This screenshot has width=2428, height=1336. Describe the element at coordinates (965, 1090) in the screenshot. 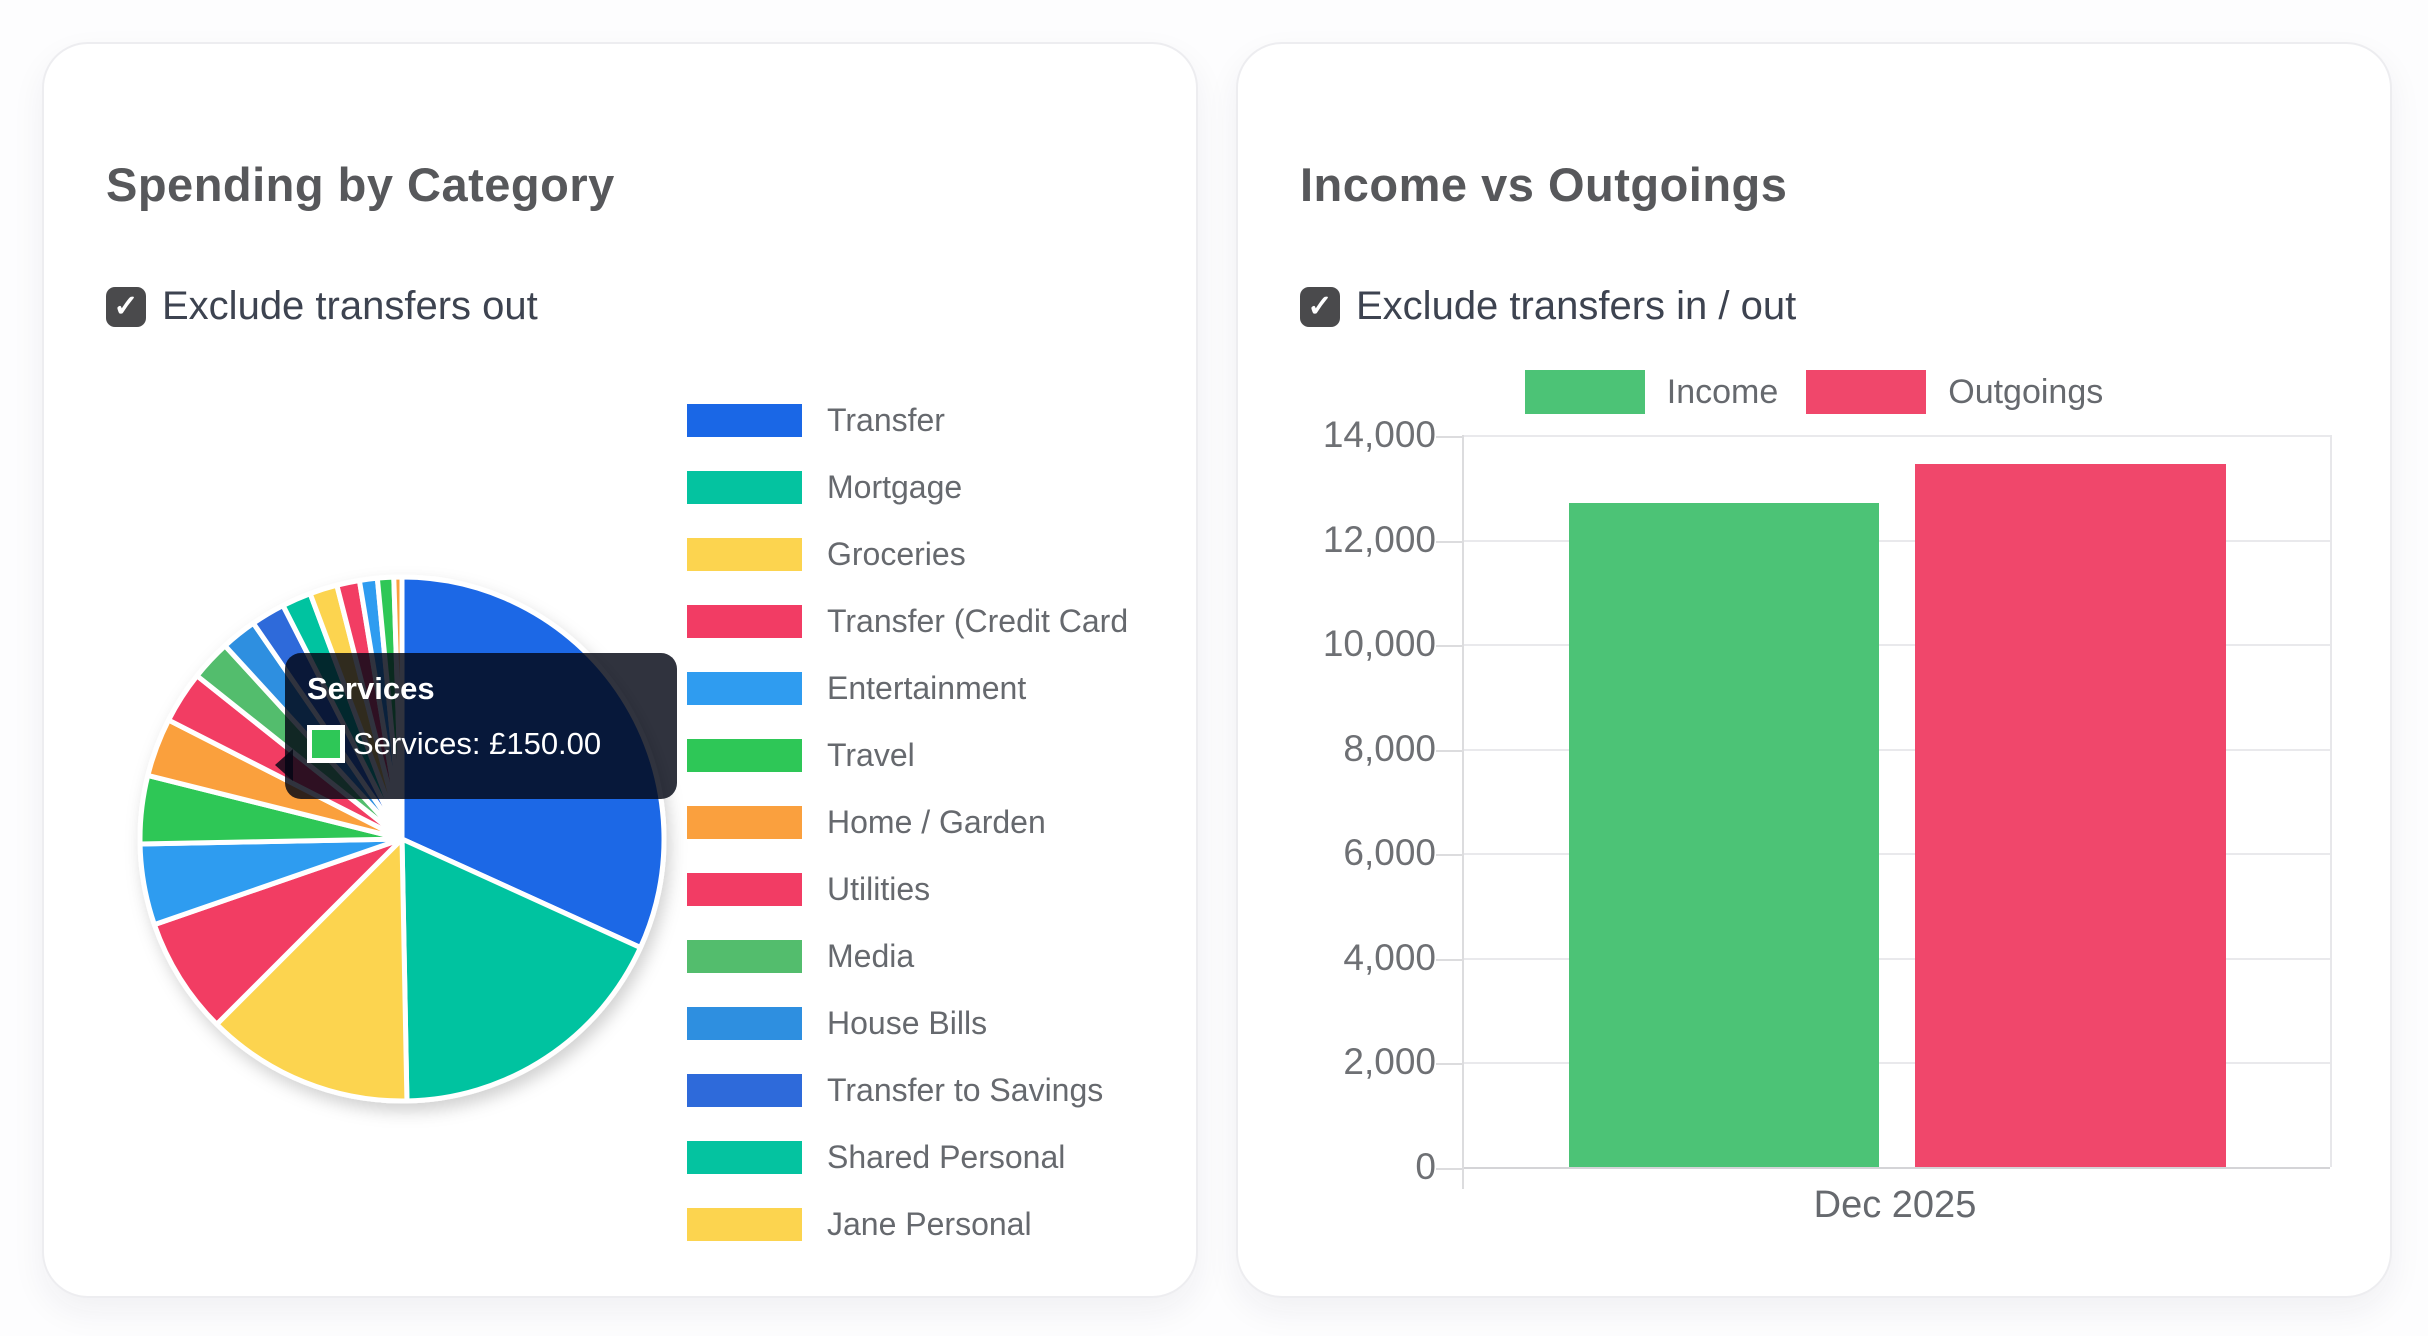

I see `legend-label: Transfer to Savings` at that location.